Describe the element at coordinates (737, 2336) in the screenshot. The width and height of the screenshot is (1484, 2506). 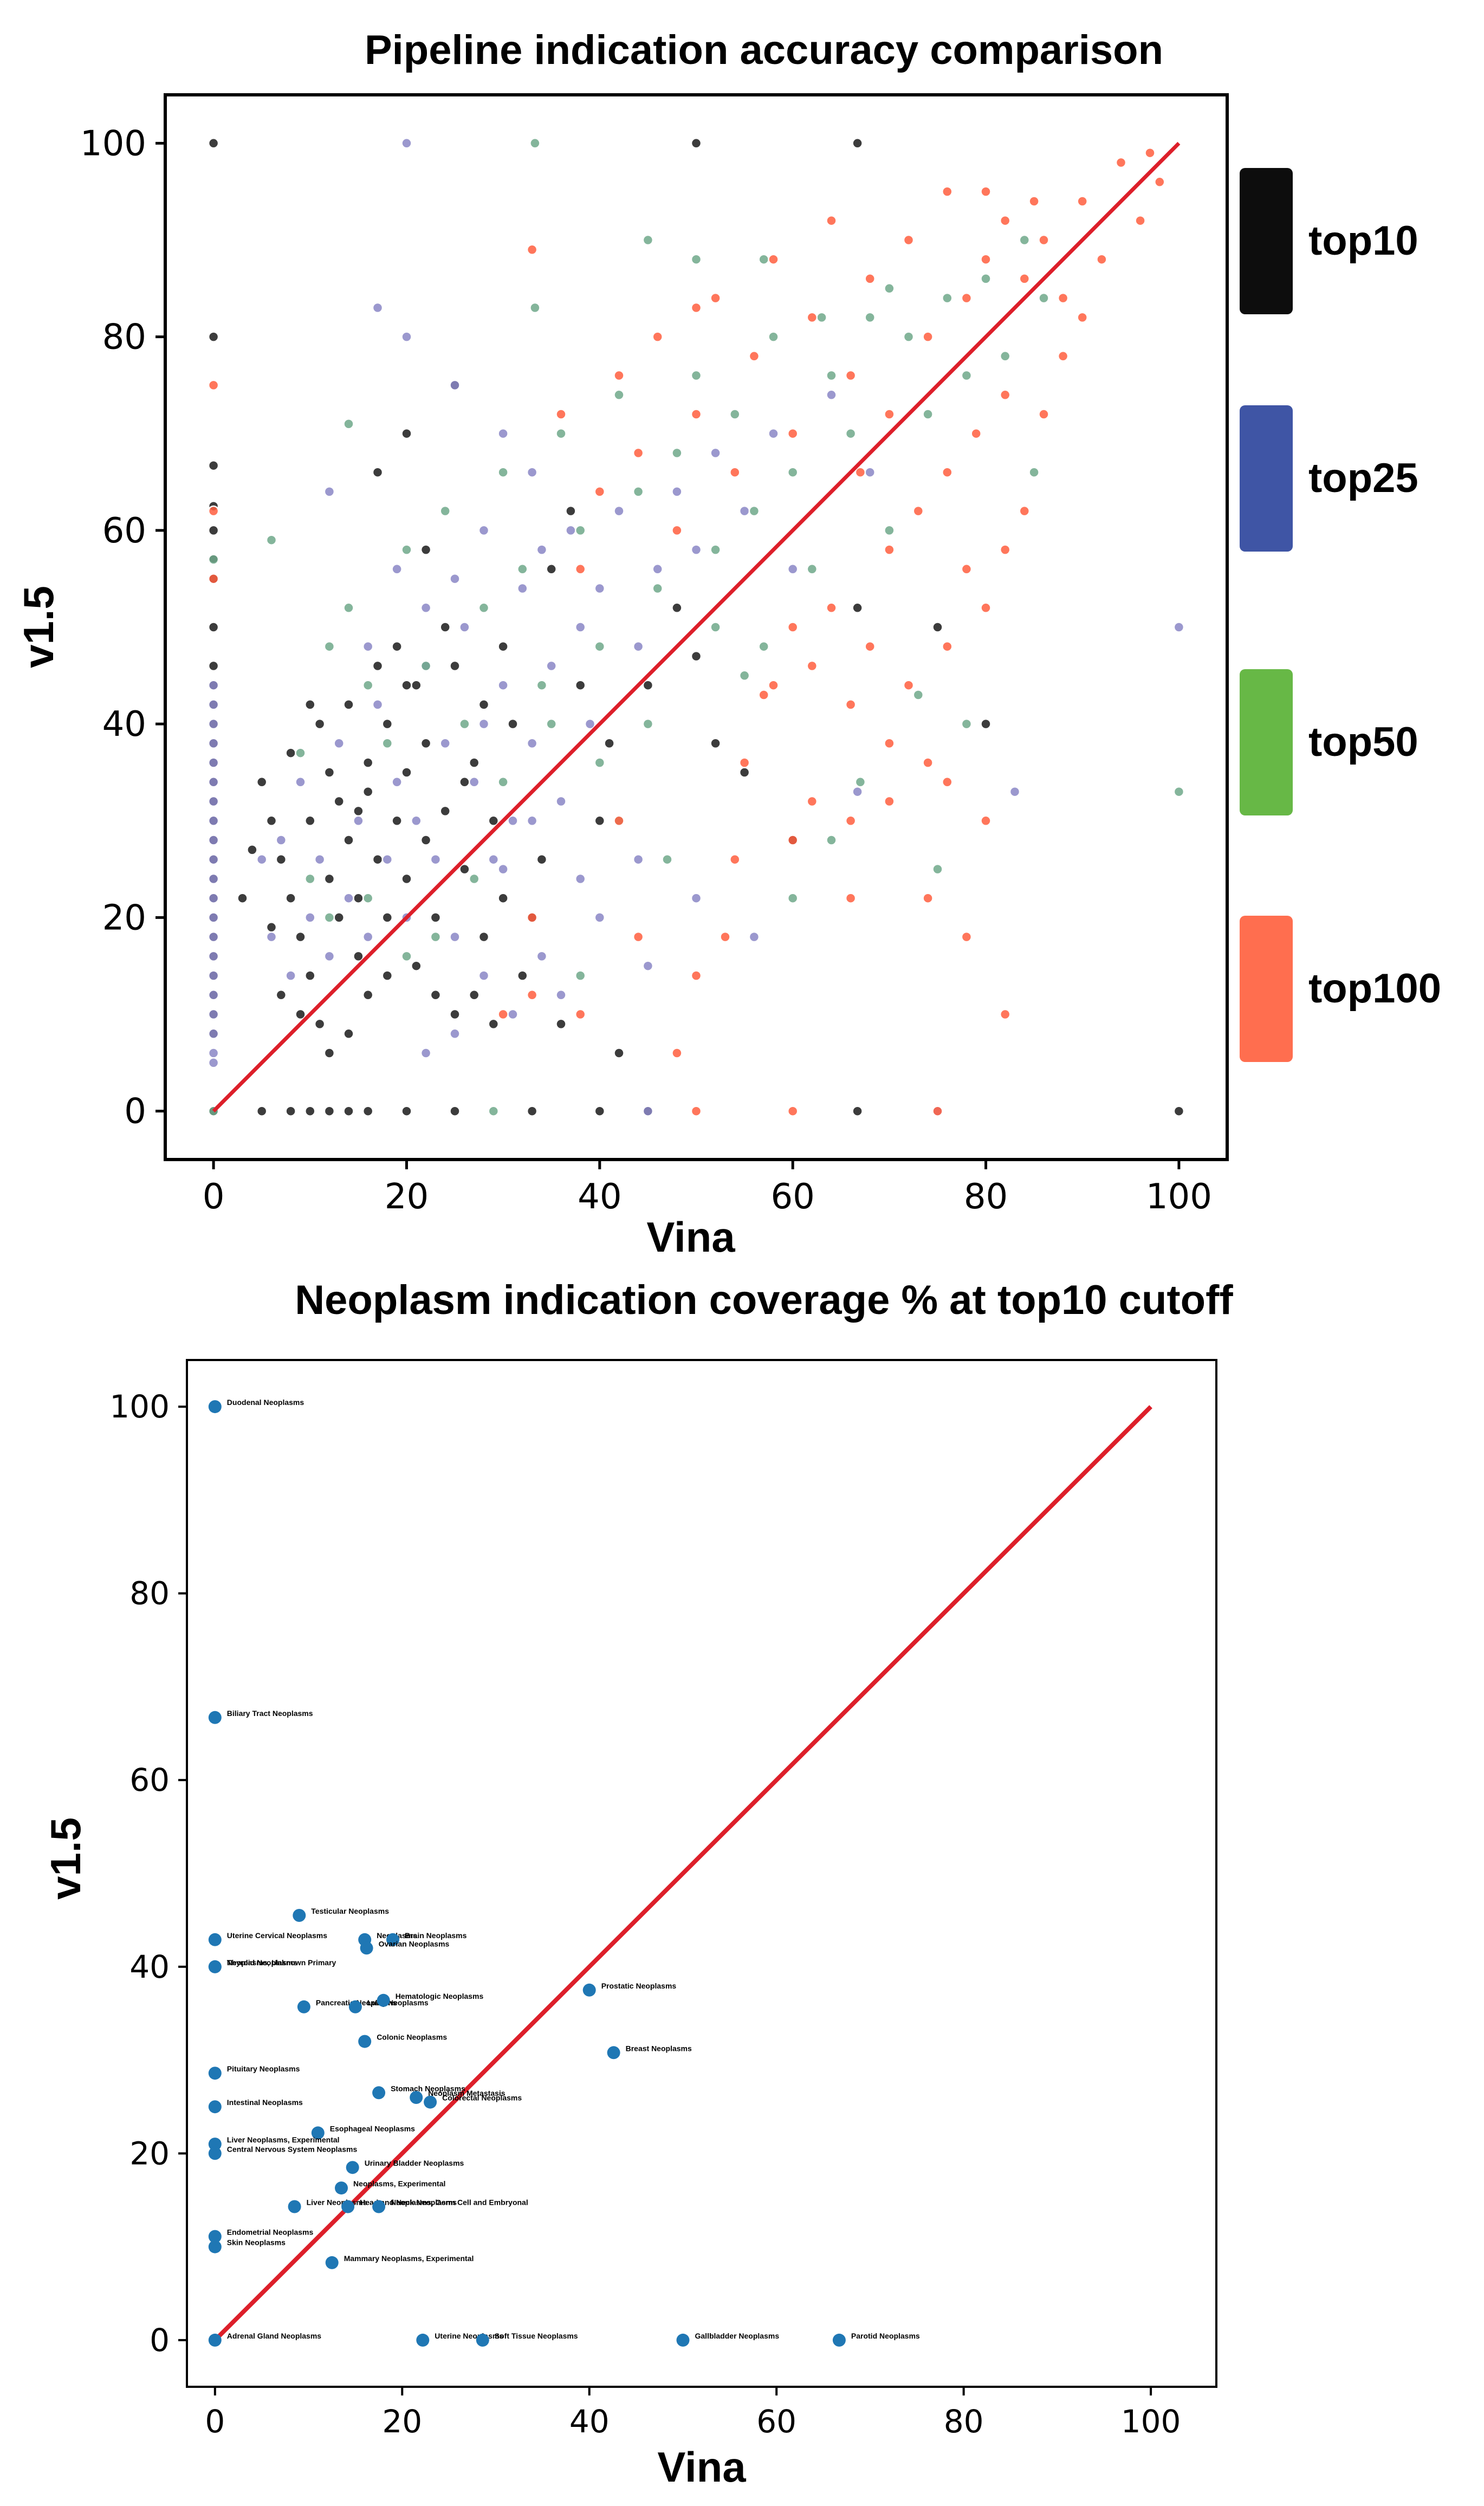
I see `point-label: Gallbladder Neoplasms` at that location.